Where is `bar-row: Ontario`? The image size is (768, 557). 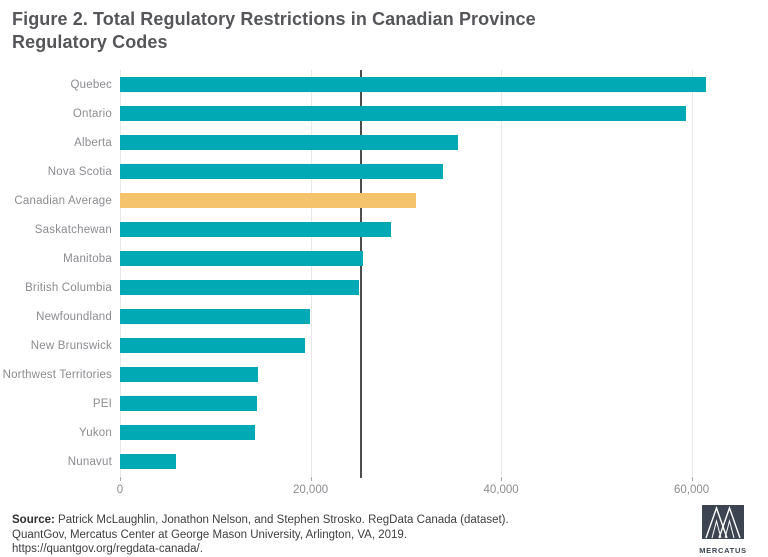
bar-row: Ontario is located at coordinates (382, 113).